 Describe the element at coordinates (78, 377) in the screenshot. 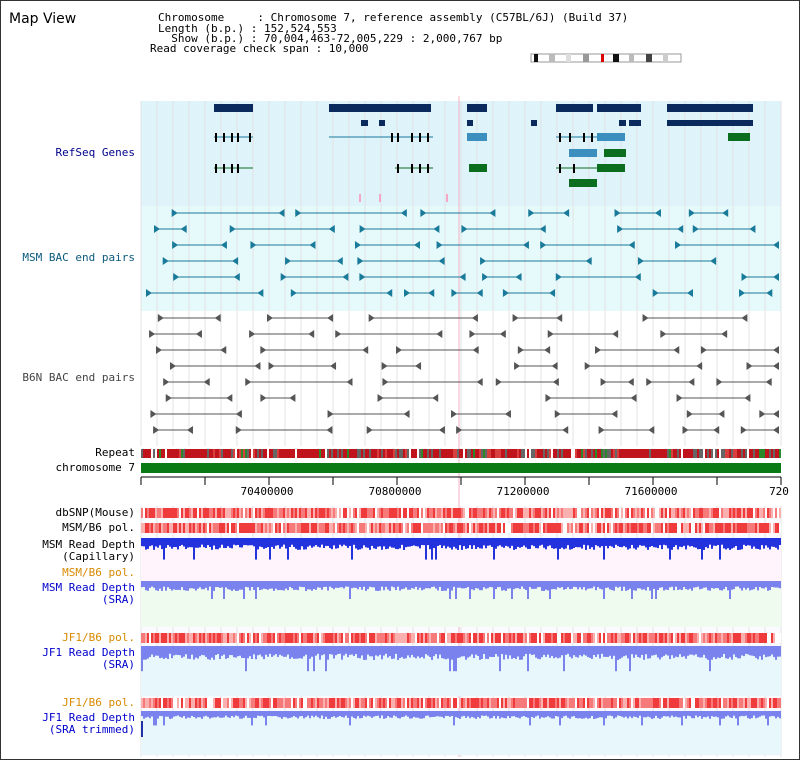

I see `track-label-b6n-bac-end-pairs: B6N BAC end pairs` at that location.